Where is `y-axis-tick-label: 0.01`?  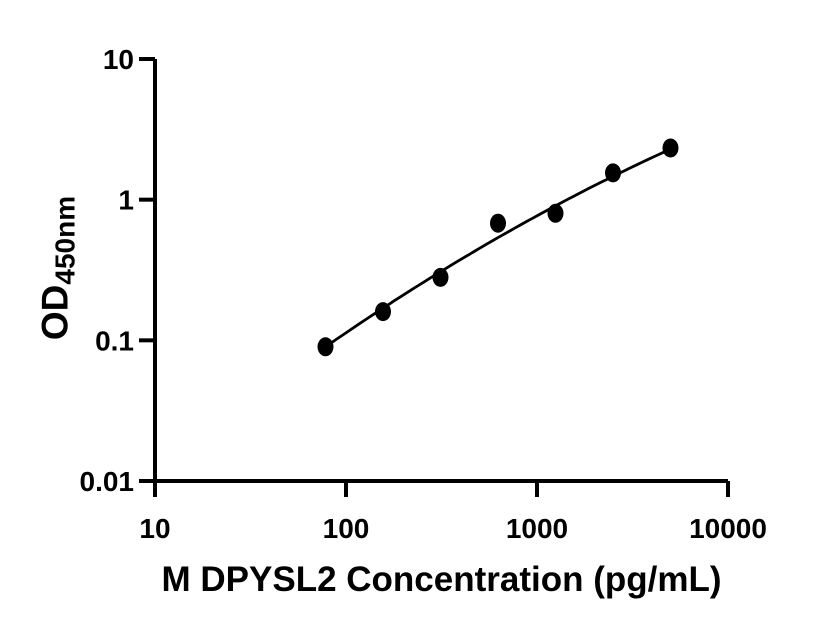
y-axis-tick-label: 0.01 is located at coordinates (107, 481).